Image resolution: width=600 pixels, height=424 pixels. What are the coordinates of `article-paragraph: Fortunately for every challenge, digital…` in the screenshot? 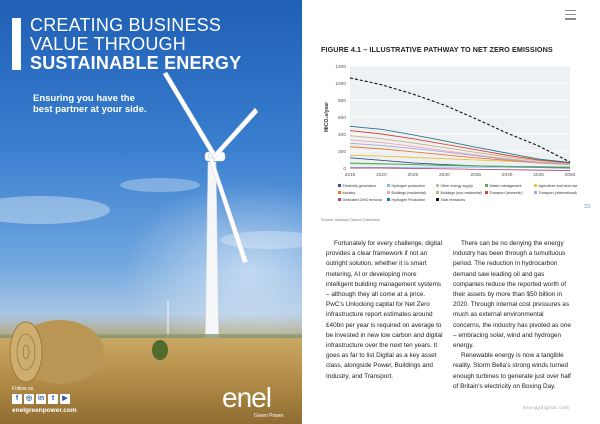 It's located at (384, 310).